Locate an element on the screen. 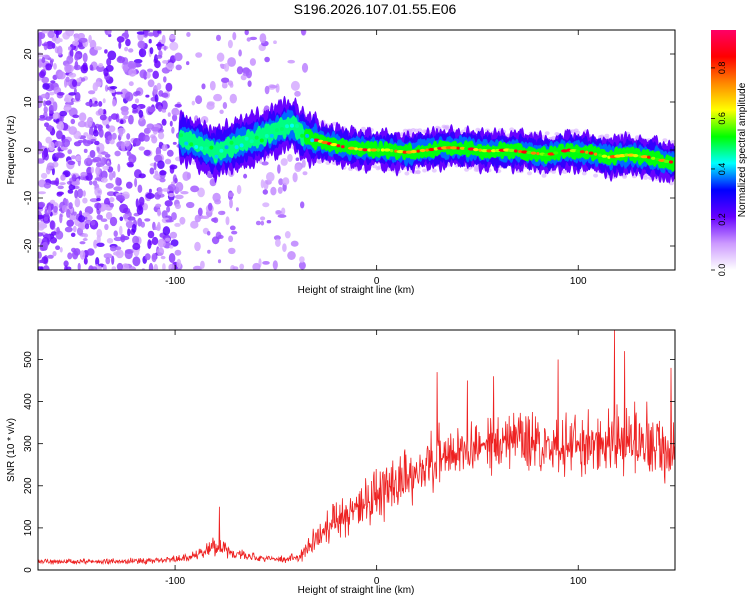 The width and height of the screenshot is (750, 600). snr-y-tick-label: 500 is located at coordinates (28, 359).